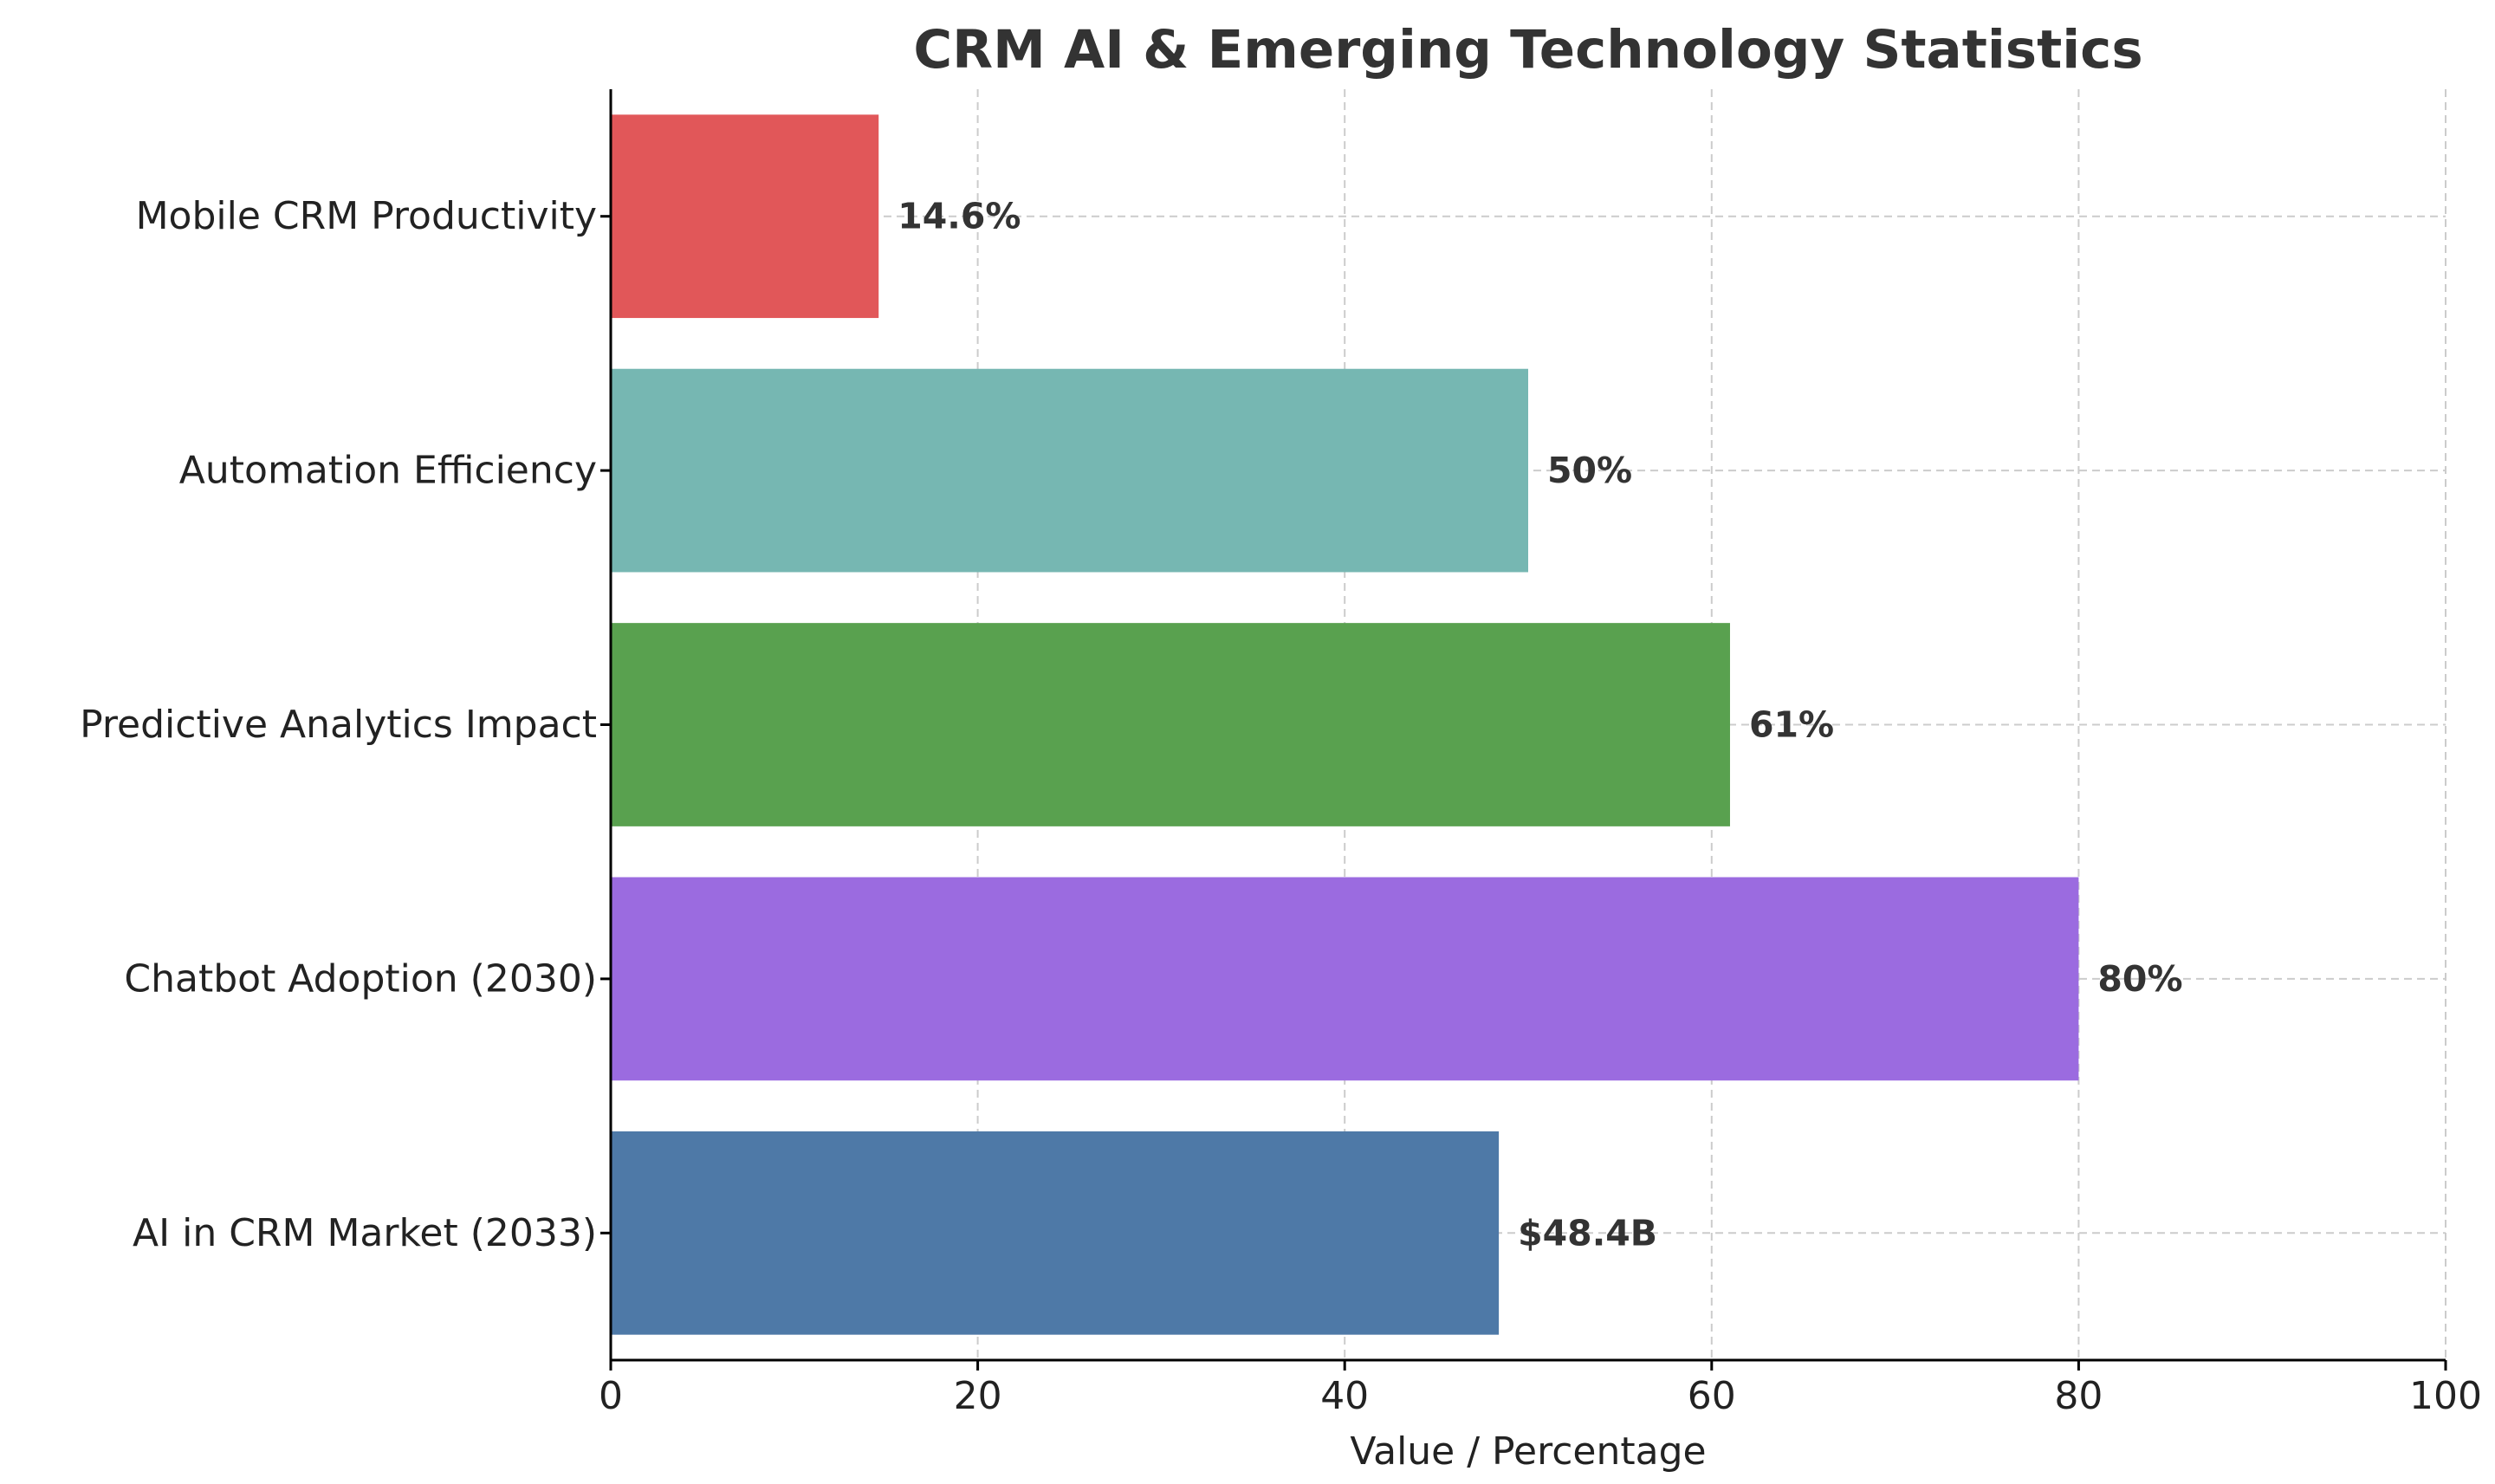 This screenshot has height=1484, width=2495. Describe the element at coordinates (1540, 1389) in the screenshot. I see `x-tick-labels: 0 20 40 60 80 100` at that location.